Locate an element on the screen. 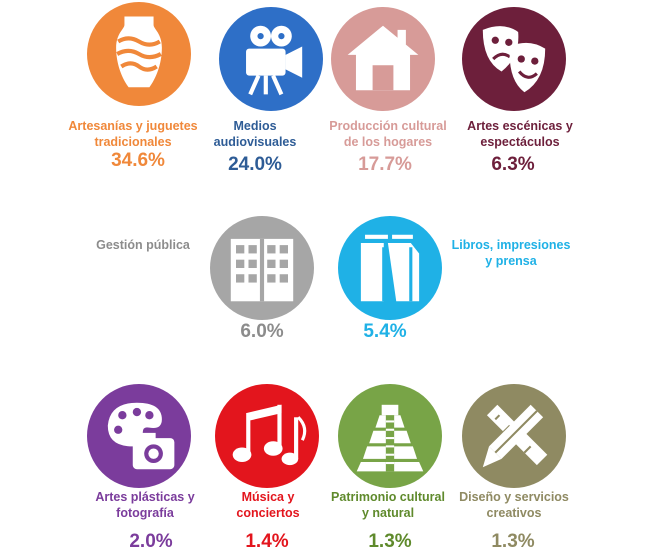 This screenshot has height=554, width=651. label-diseno: Diseño y servicios creativos is located at coordinates (514, 505).